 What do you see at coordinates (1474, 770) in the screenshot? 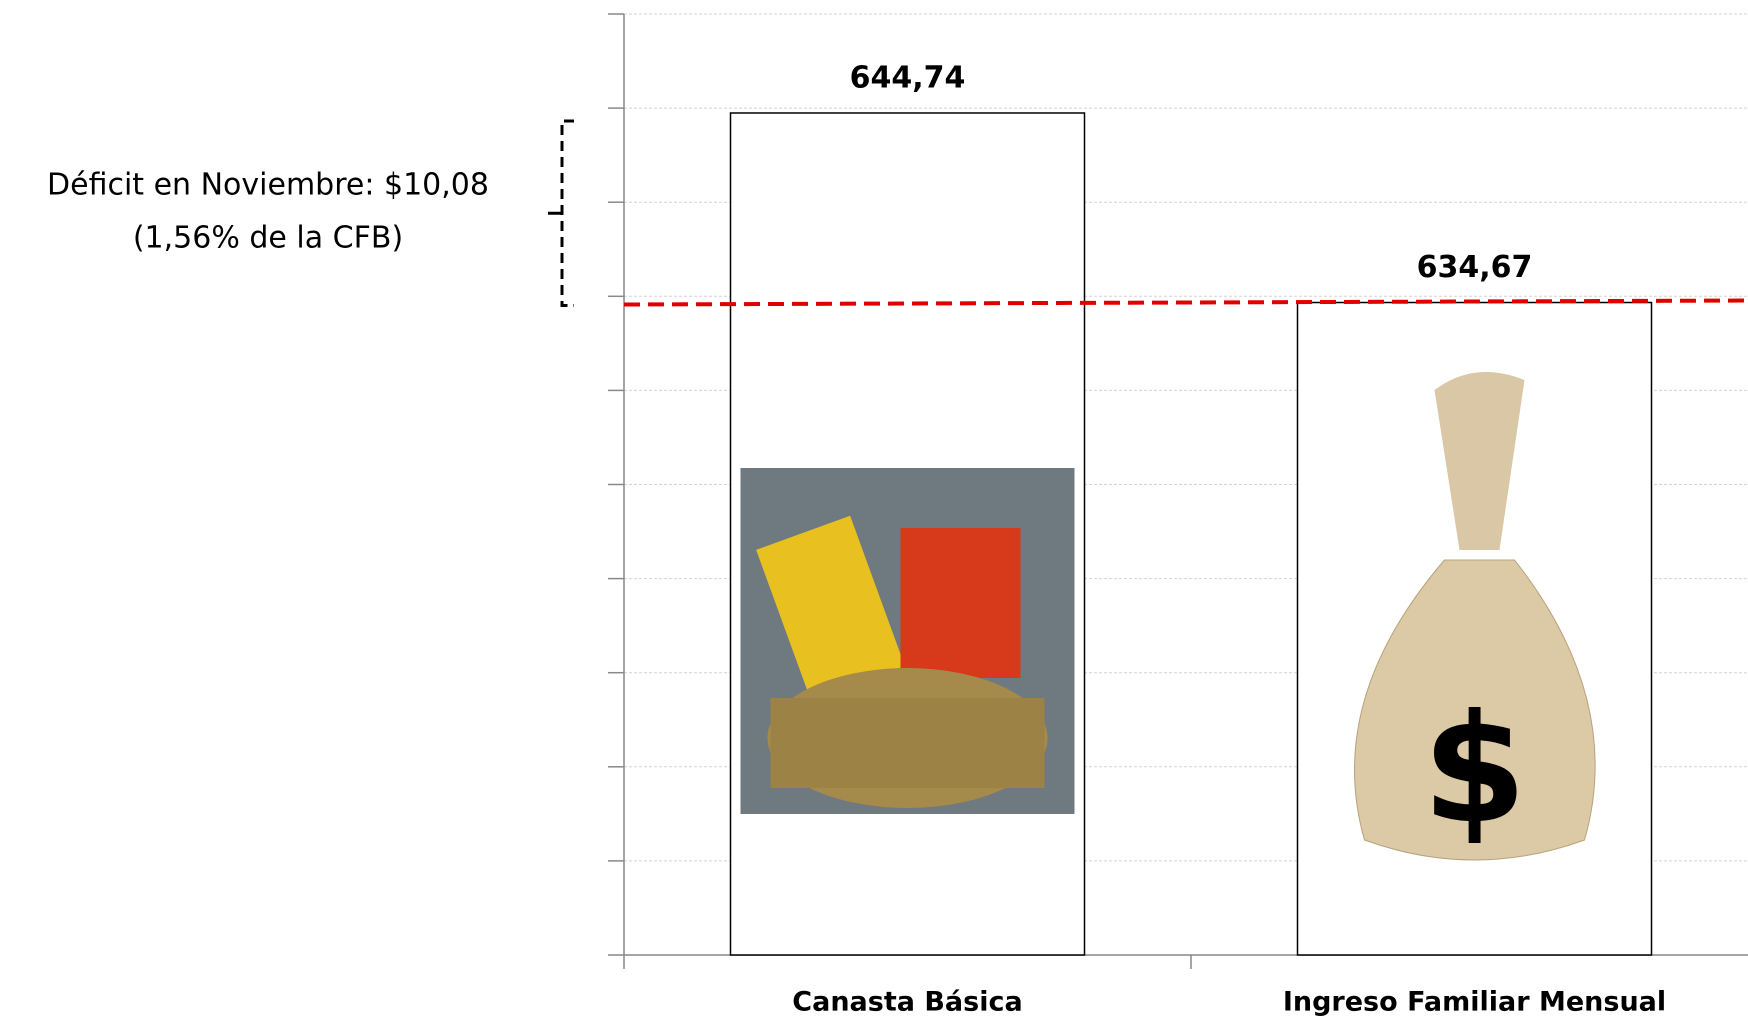
I see `picture: $` at bounding box center [1474, 770].